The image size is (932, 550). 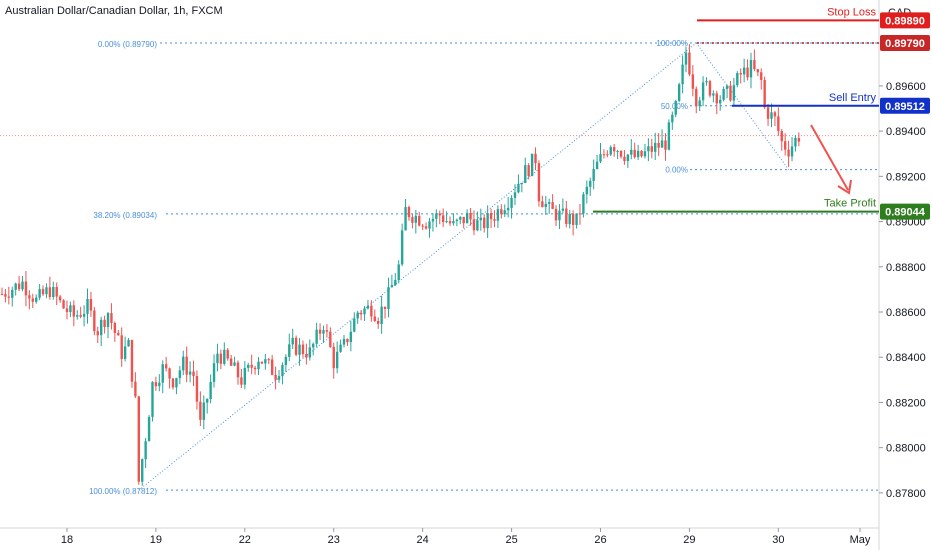 I want to click on y-tick-label: 0.88200, so click(x=906, y=403).